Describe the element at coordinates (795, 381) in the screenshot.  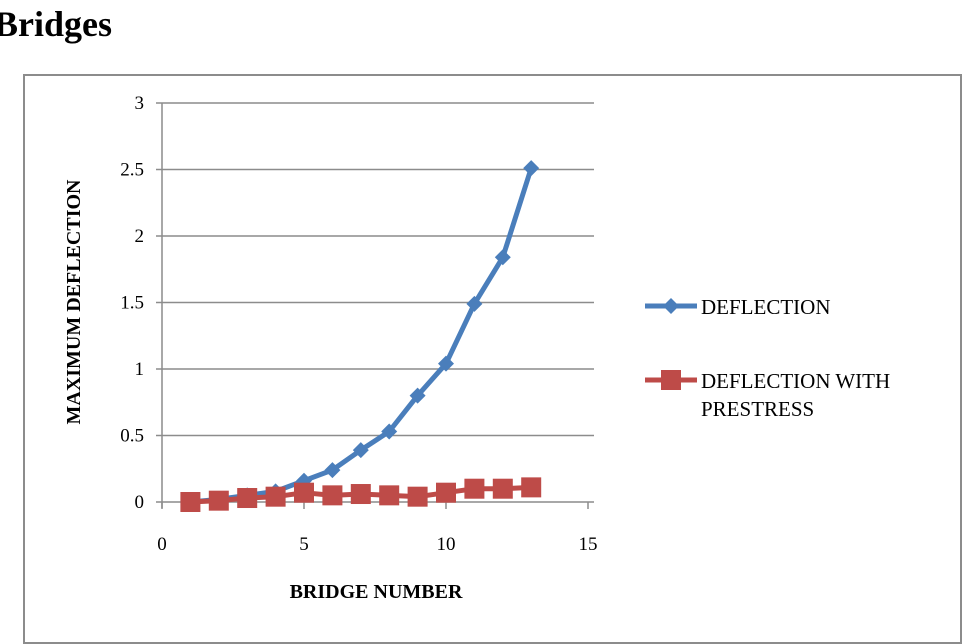
I see `legend-label: DEFLECTION WITH` at that location.